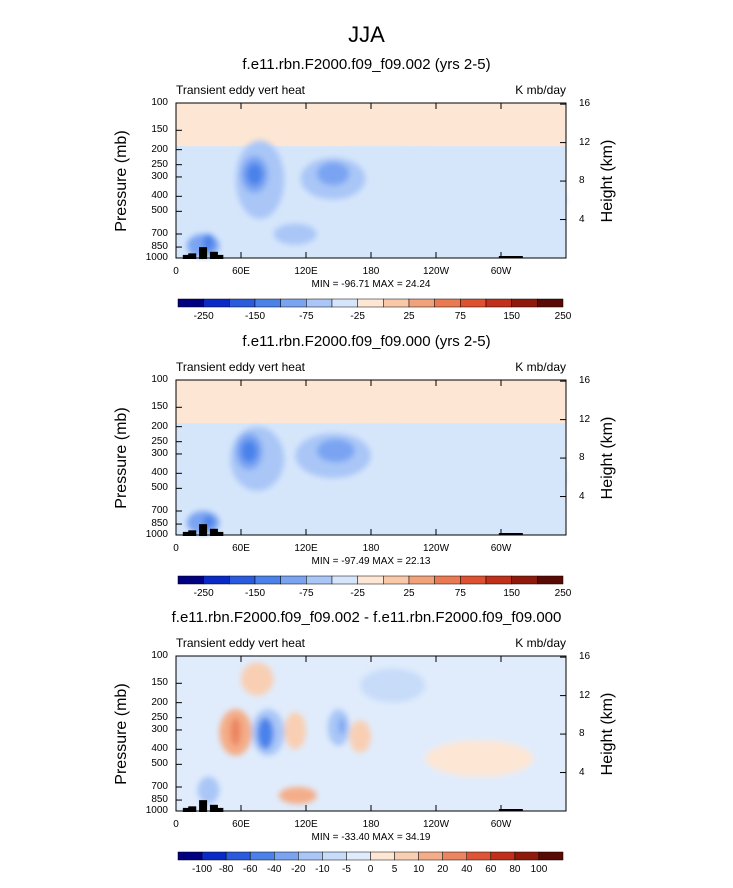 This screenshot has width=733, height=888. Describe the element at coordinates (159, 379) in the screenshot. I see `chart-2-y-tick-label: 100` at that location.